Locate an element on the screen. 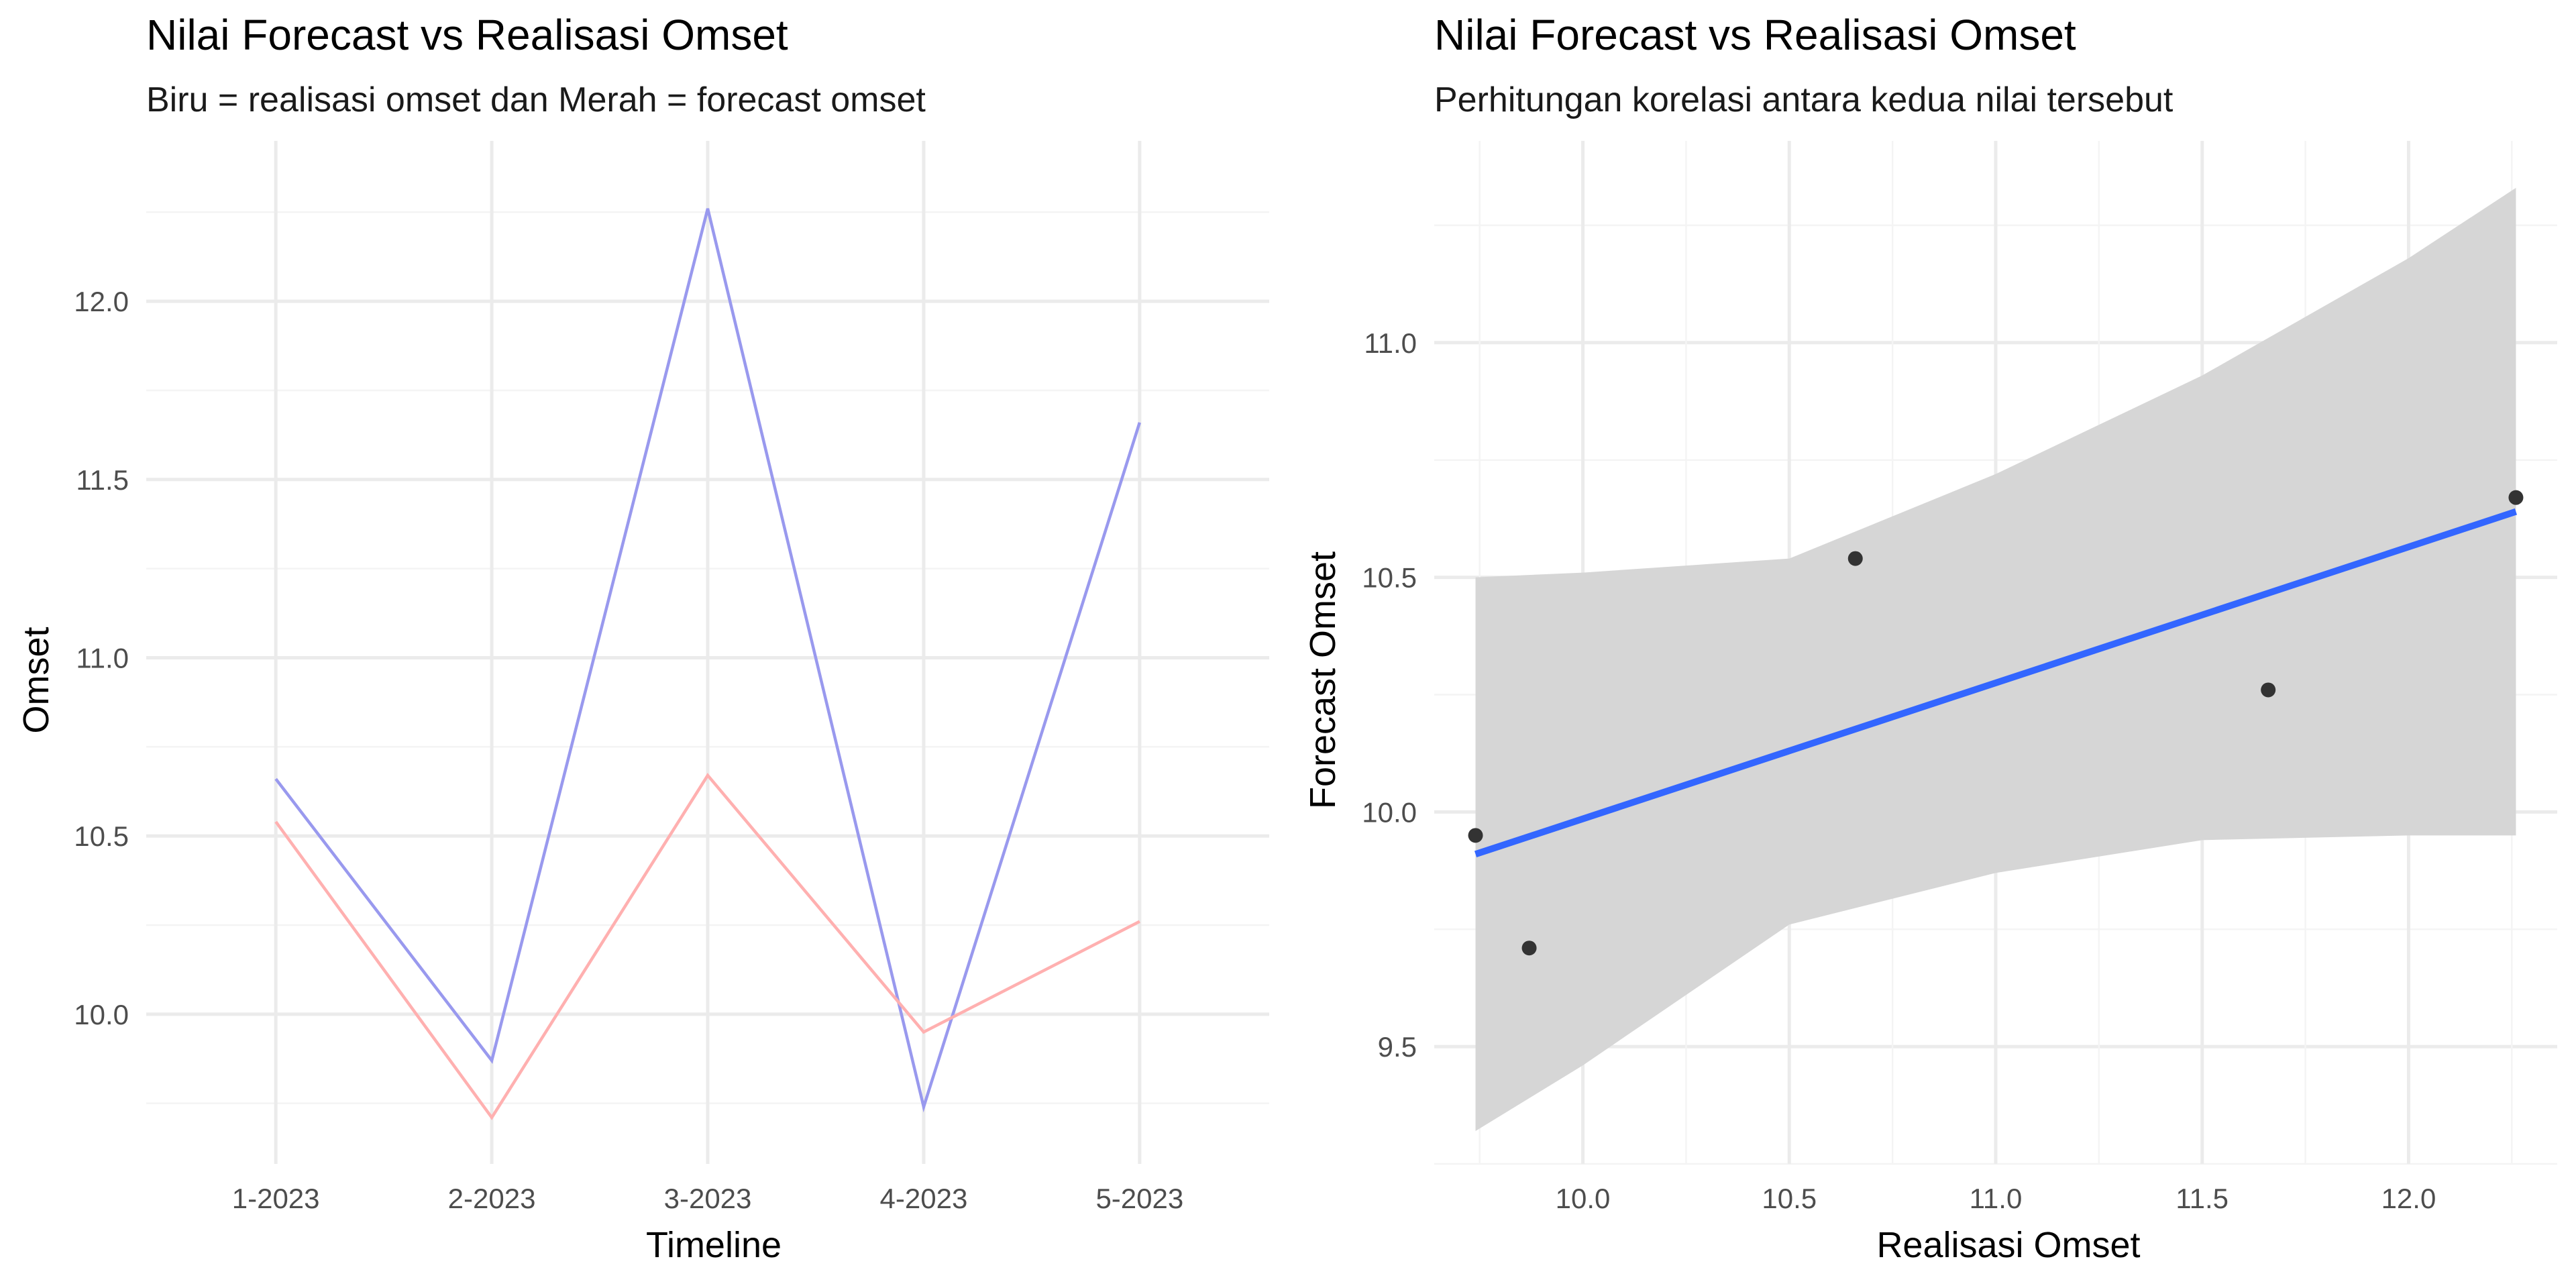 This screenshot has width=2576, height=1288. scatter-chart-fit-line is located at coordinates (1996, 683).